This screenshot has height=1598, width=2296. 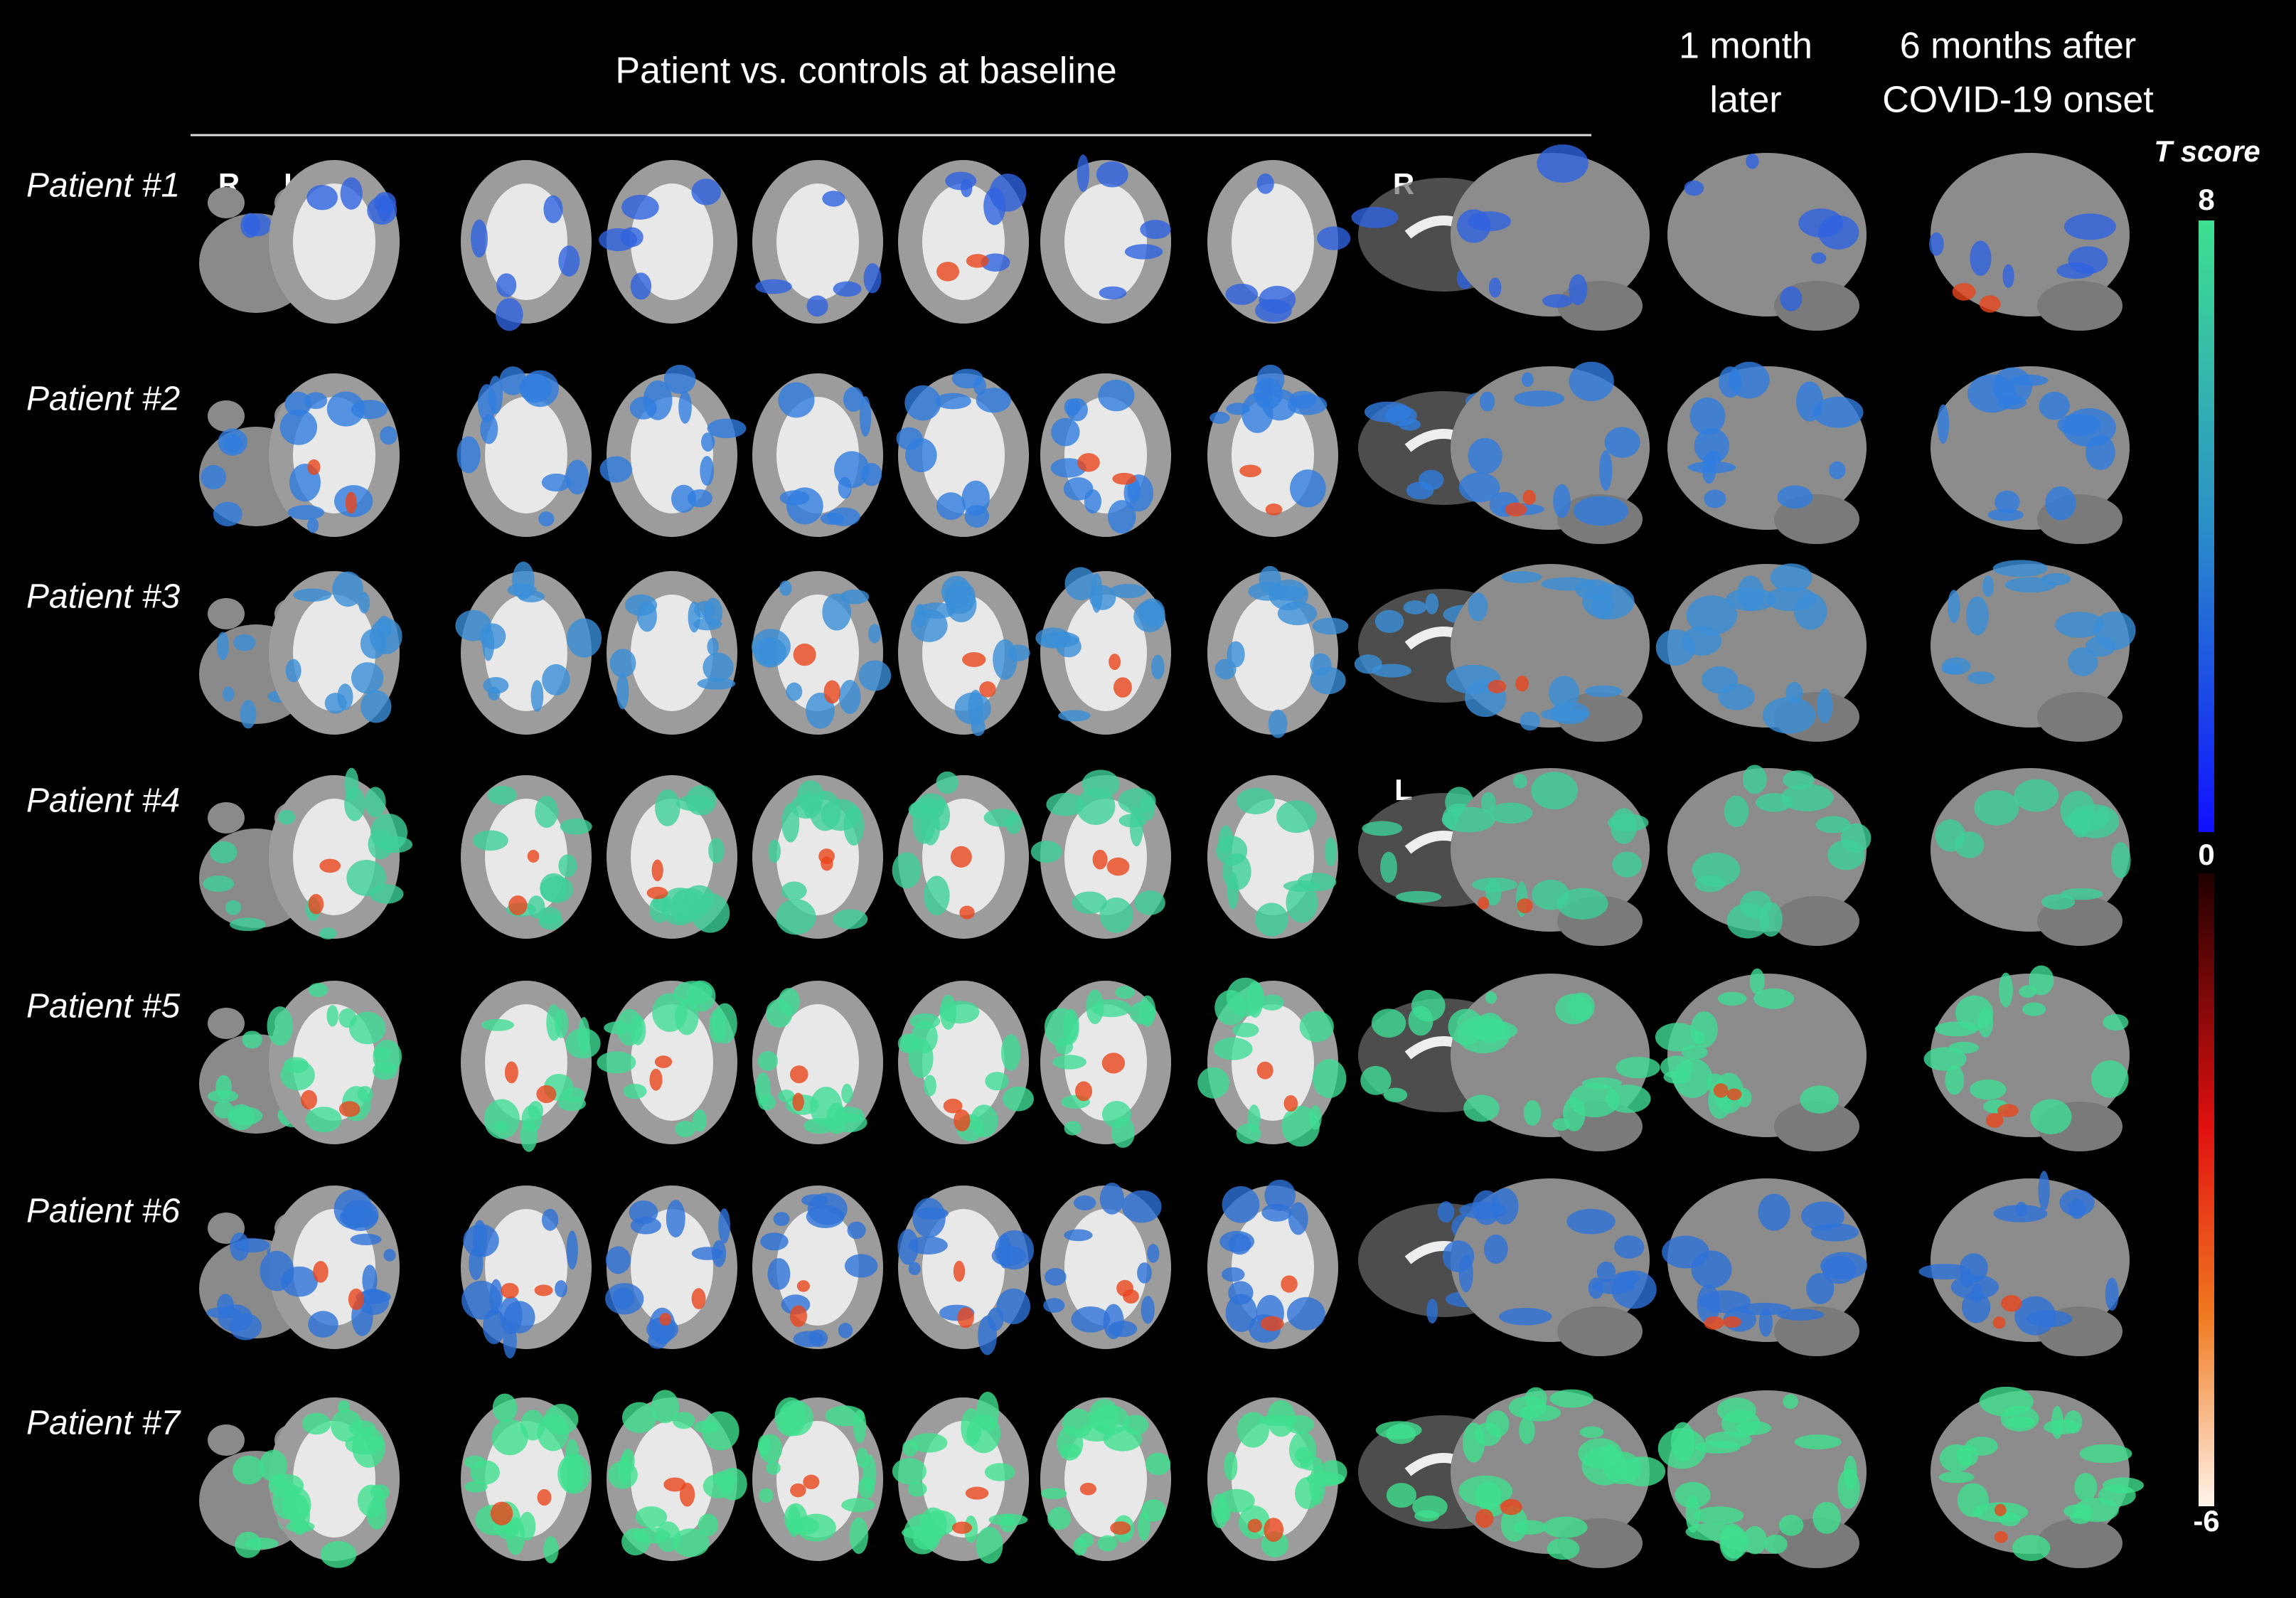 What do you see at coordinates (103, 186) in the screenshot?
I see `patient-label: Patient #1` at bounding box center [103, 186].